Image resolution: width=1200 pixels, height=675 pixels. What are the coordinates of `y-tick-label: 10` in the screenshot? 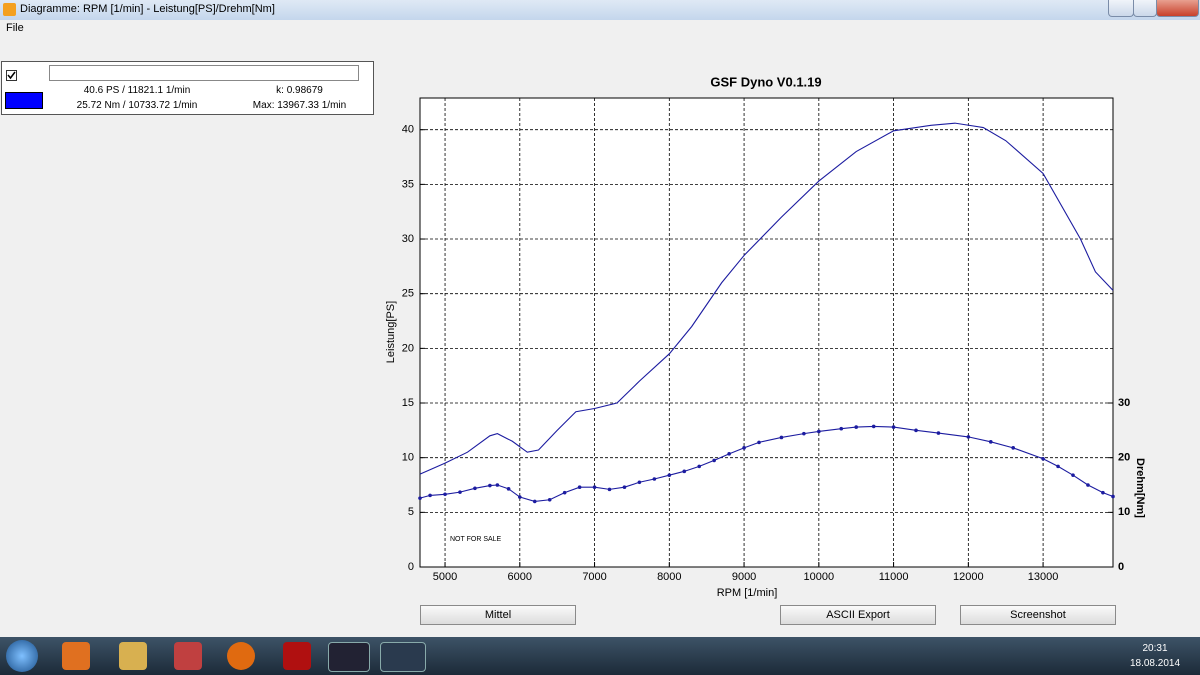 It's located at (408, 458).